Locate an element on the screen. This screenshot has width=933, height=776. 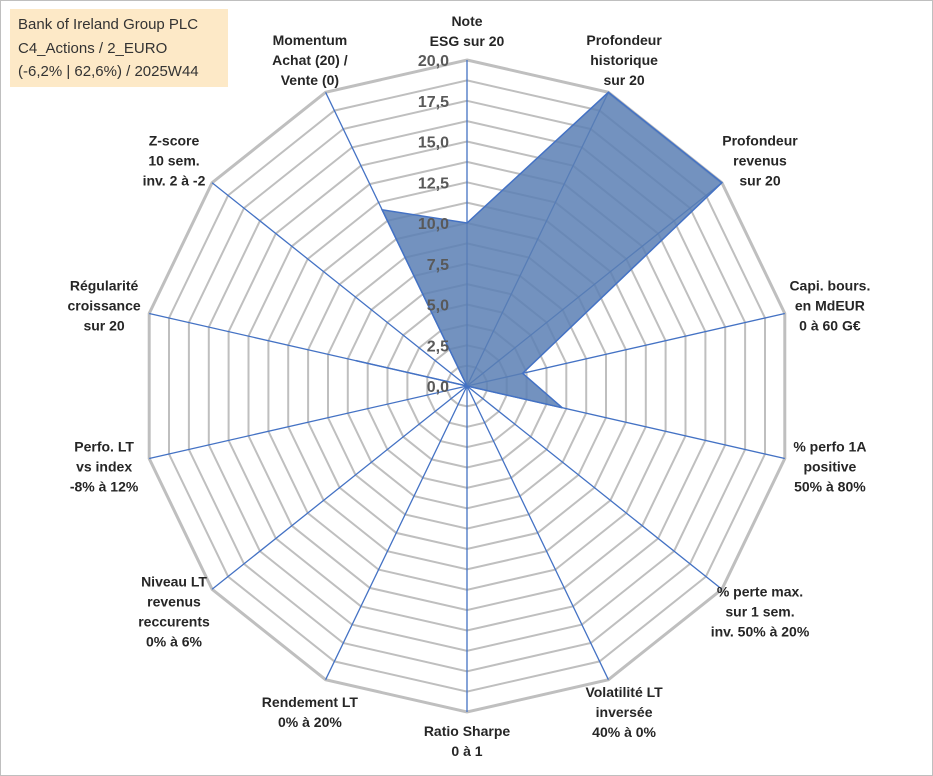
tick-label: 0,0 is located at coordinates (438, 387).